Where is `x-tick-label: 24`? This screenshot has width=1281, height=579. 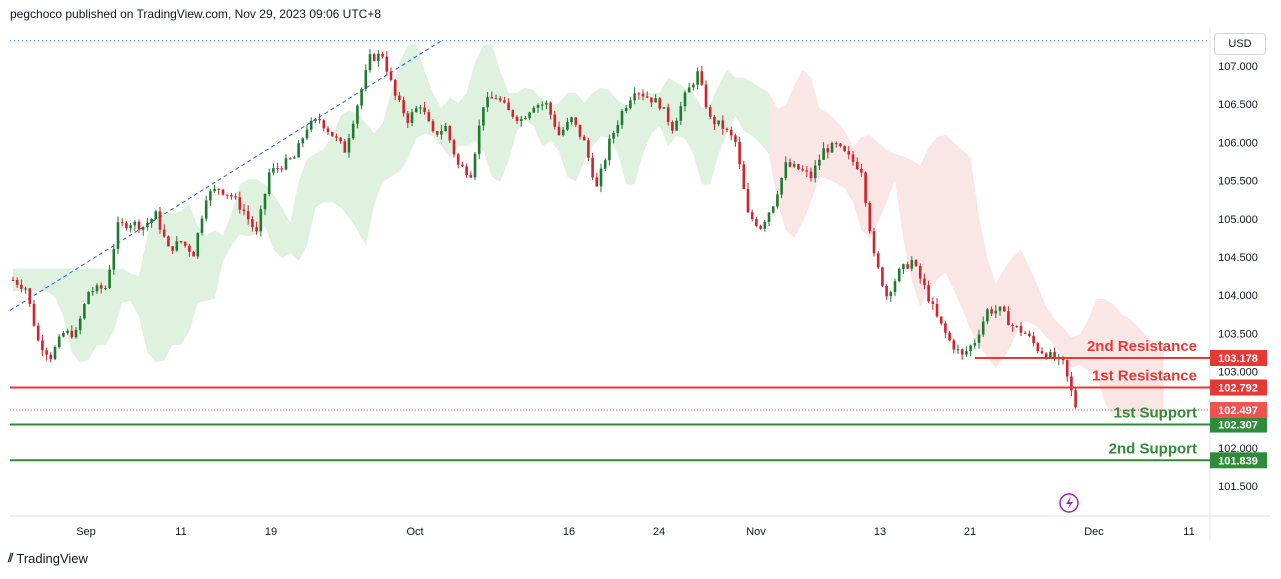
x-tick-label: 24 is located at coordinates (659, 532).